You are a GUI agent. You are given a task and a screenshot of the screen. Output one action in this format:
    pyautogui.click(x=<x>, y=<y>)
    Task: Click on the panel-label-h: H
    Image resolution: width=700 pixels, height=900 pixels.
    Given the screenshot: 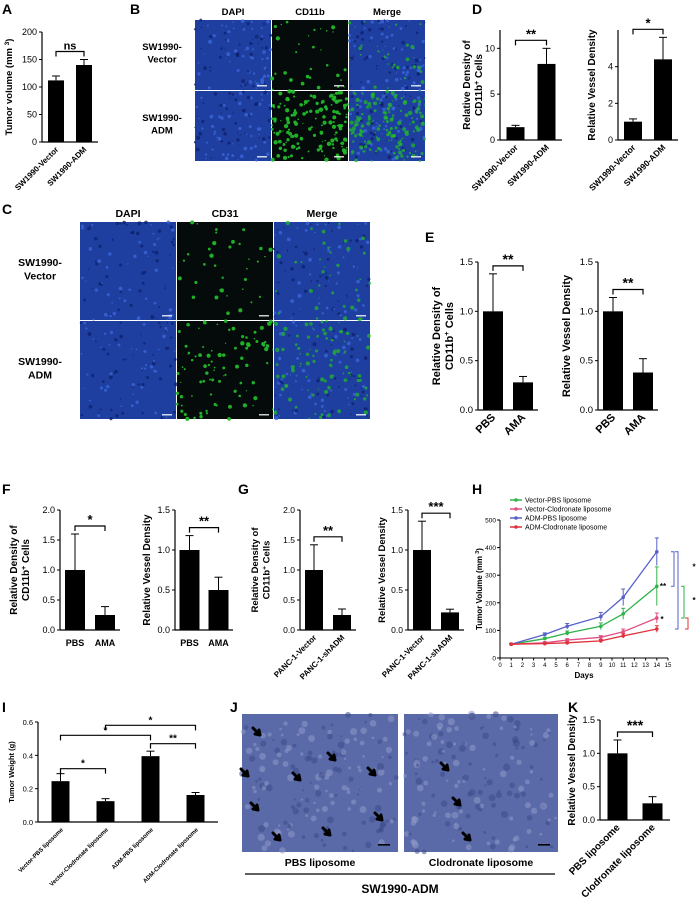 What is the action you would take?
    pyautogui.click(x=477, y=489)
    